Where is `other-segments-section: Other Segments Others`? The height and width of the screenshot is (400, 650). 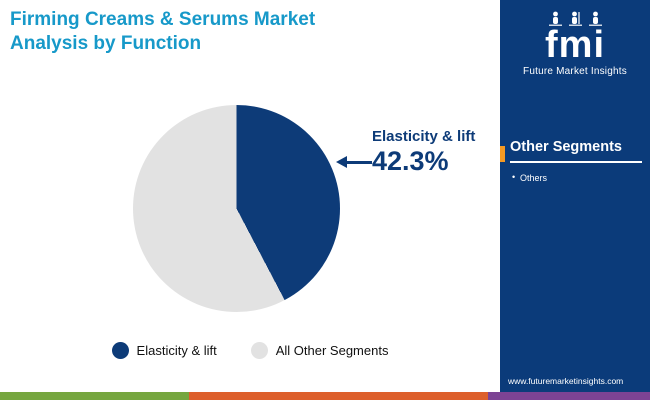 other-segments-section: Other Segments Others is located at coordinates (575, 161).